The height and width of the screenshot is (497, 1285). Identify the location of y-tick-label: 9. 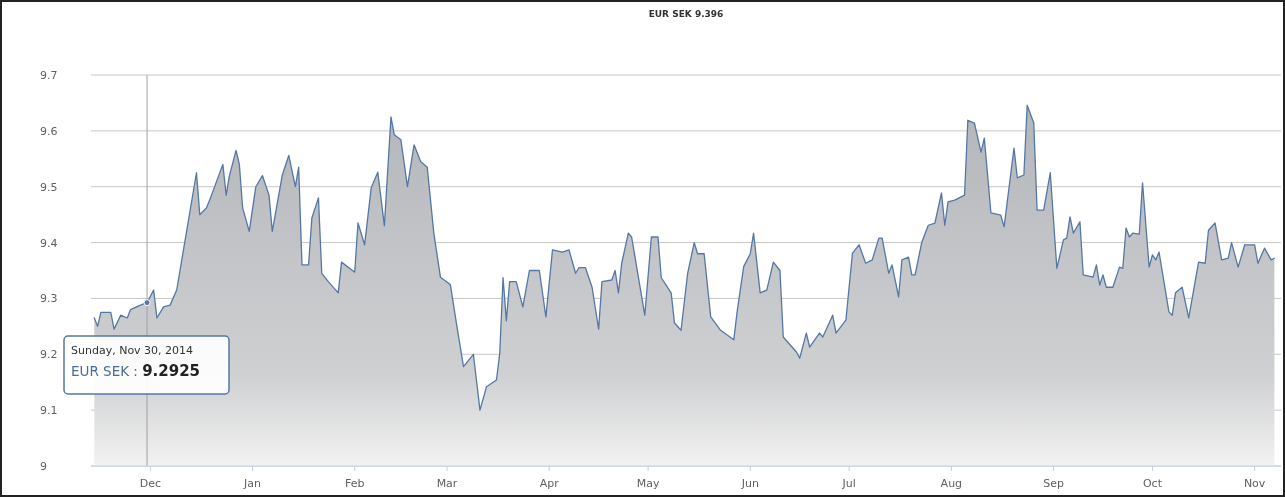
(43, 466).